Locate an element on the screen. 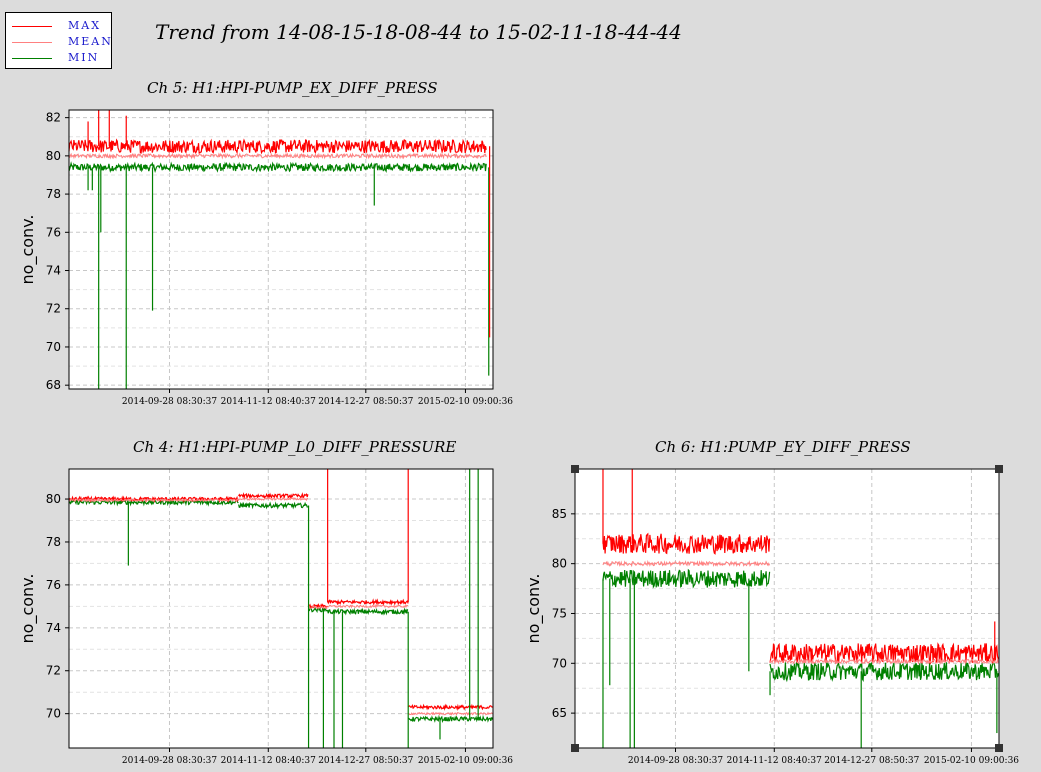 The image size is (1041, 772). legend: MAX MEAN MIN is located at coordinates (58, 40).